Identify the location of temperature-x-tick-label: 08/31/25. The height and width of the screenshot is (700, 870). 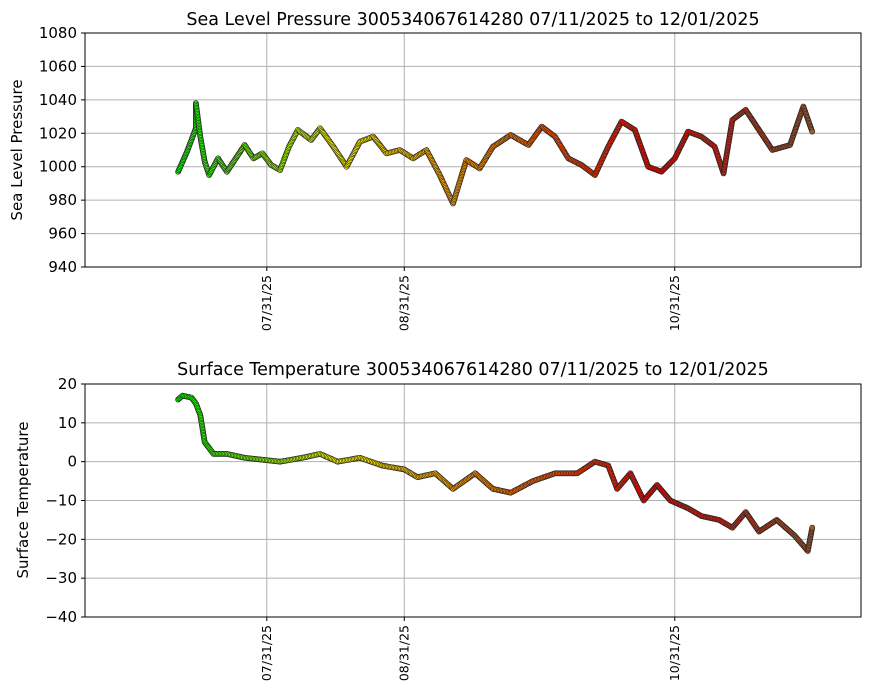
(403, 653).